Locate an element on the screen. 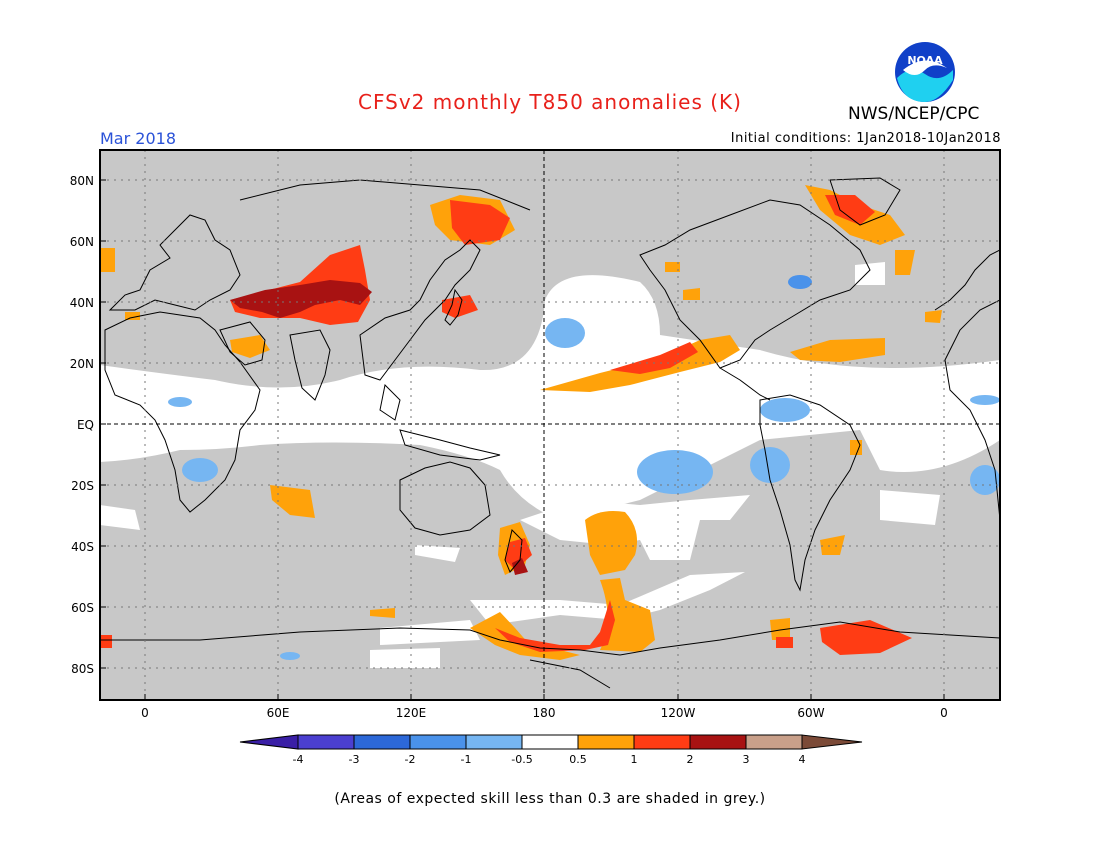  lat-label-eq: EQ is located at coordinates (85, 425).